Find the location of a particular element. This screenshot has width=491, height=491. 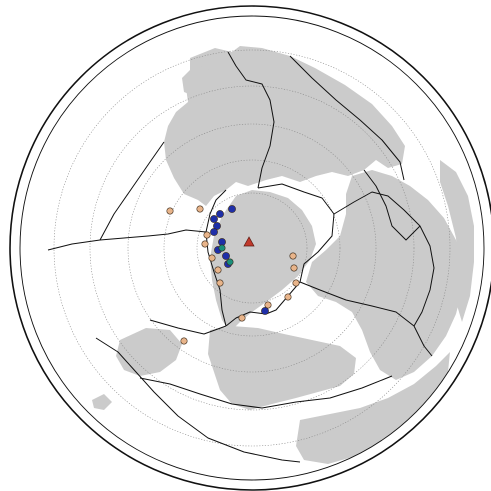

land-central is located at coordinates (263, 261).